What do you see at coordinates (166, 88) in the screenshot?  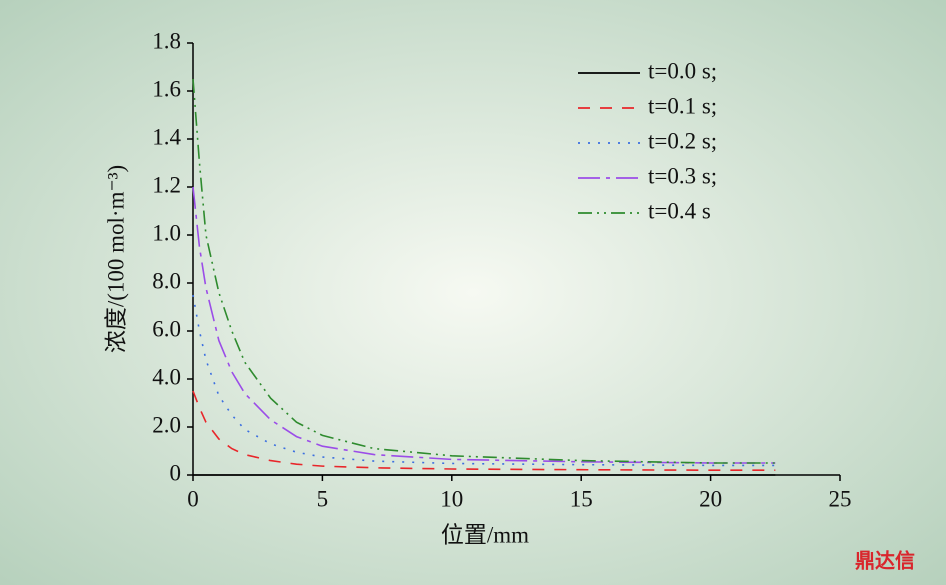 I see `y-tick-label: 1.6` at bounding box center [166, 88].